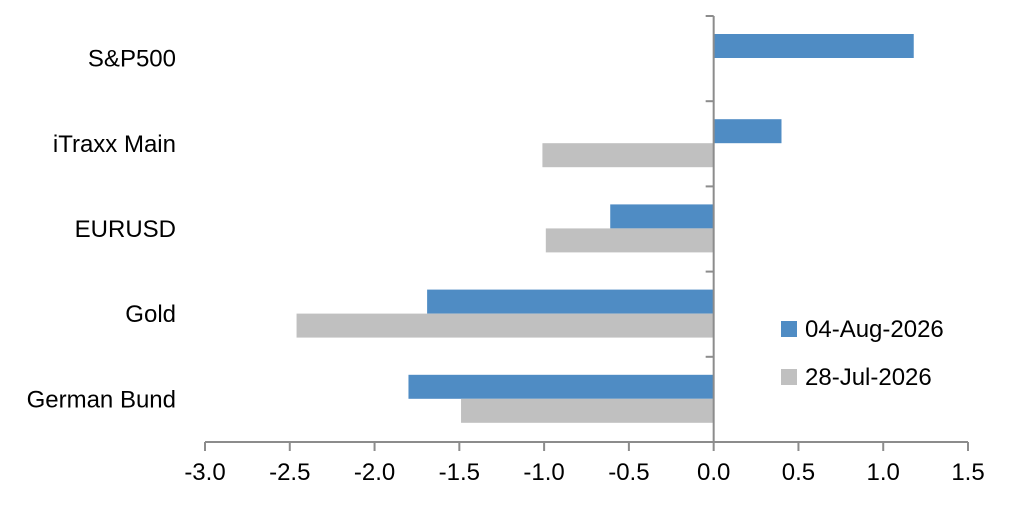 The image size is (1020, 511). I want to click on legend-label-series-2: 28-Jul-2026, so click(868, 377).